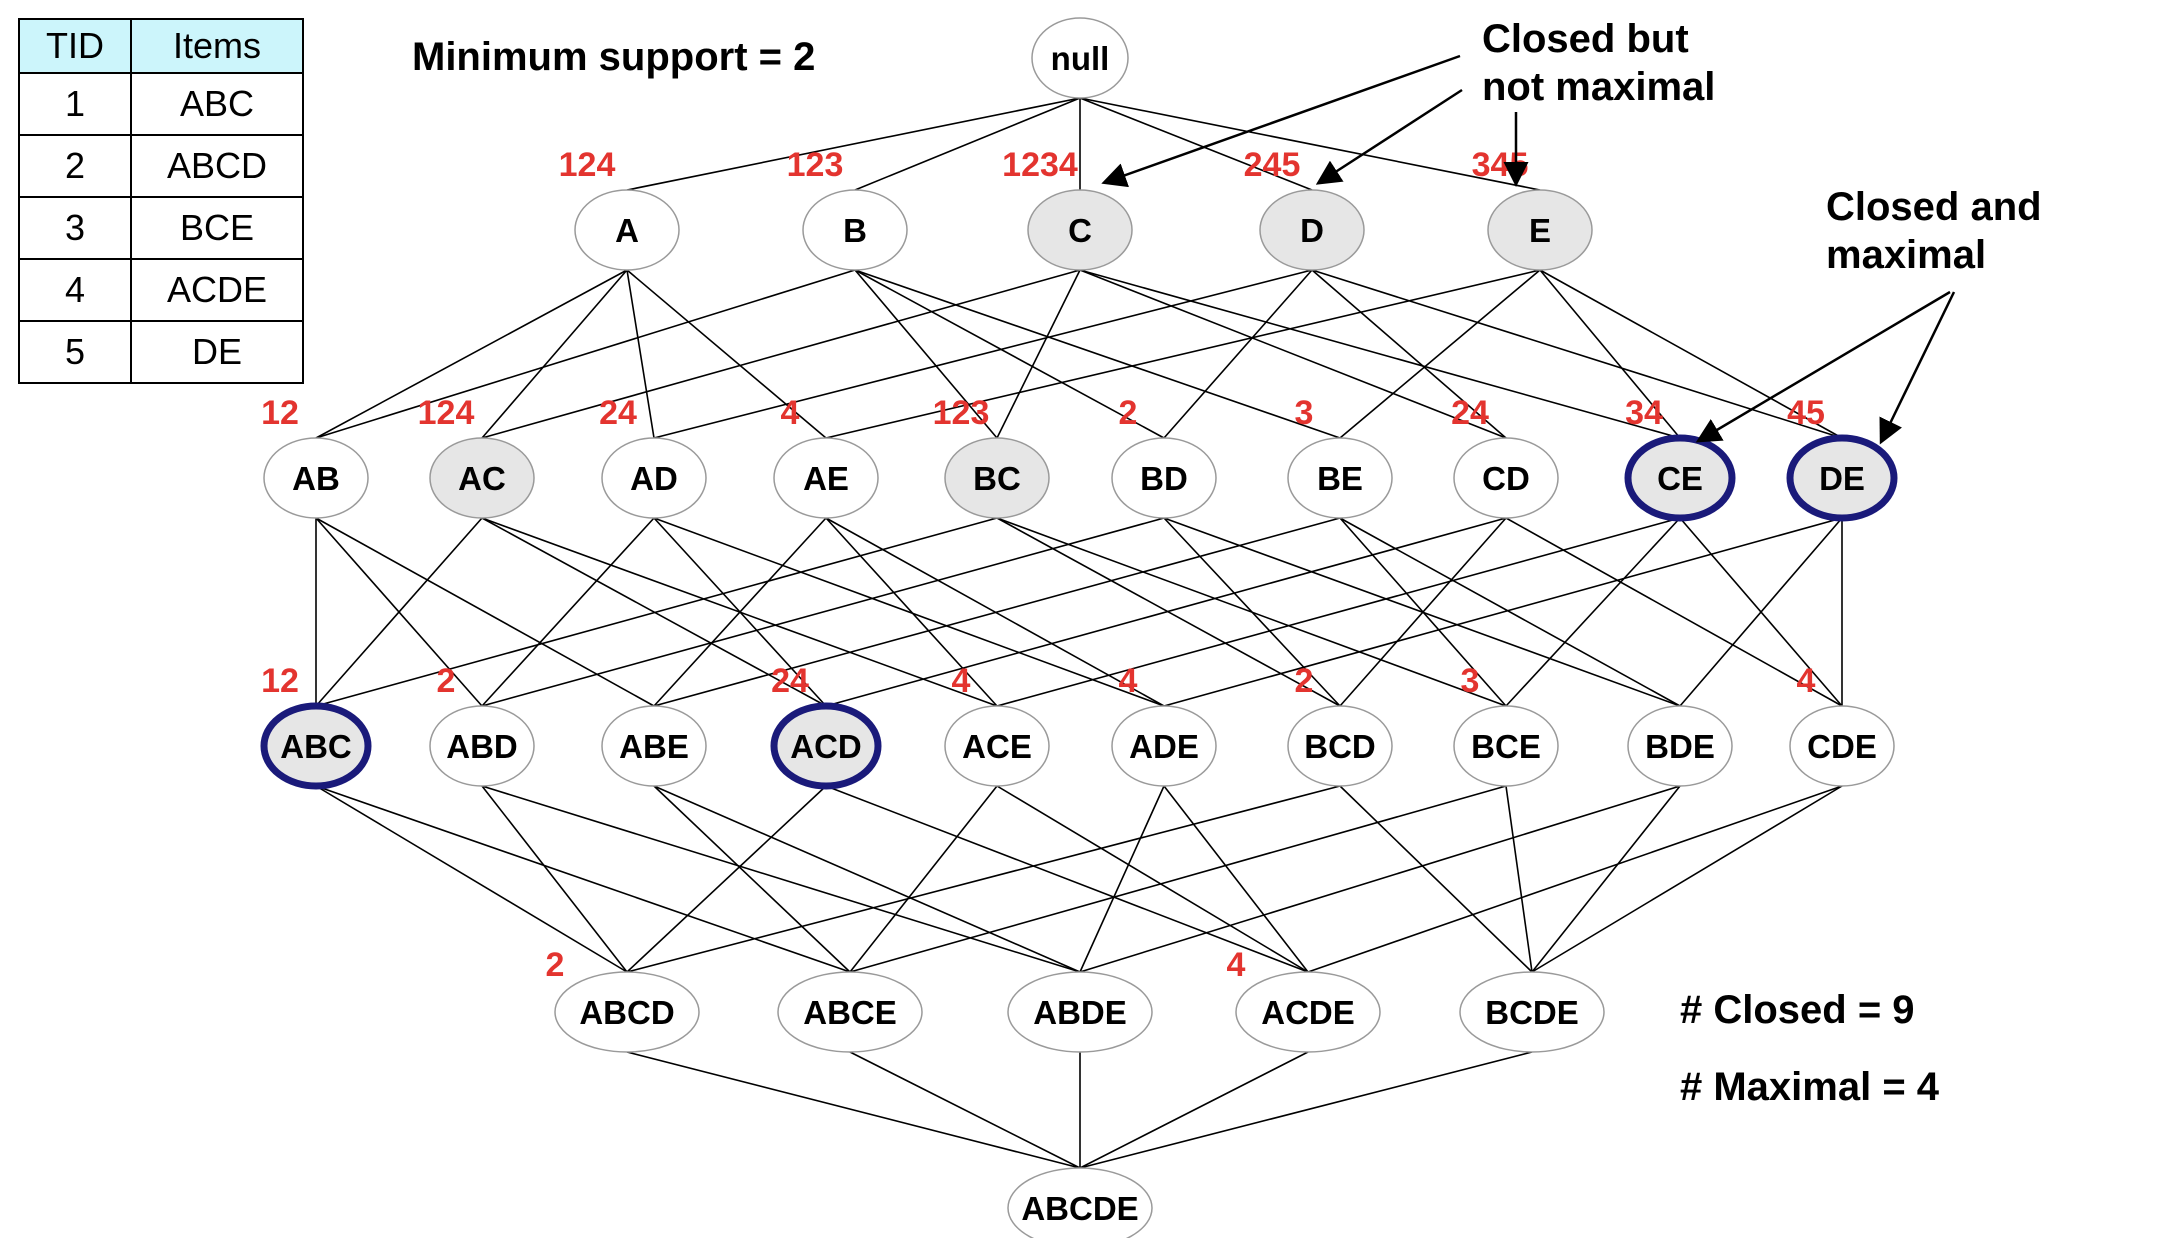 This screenshot has width=2164, height=1238. I want to click on table-cell-tid: 3, so click(75, 228).